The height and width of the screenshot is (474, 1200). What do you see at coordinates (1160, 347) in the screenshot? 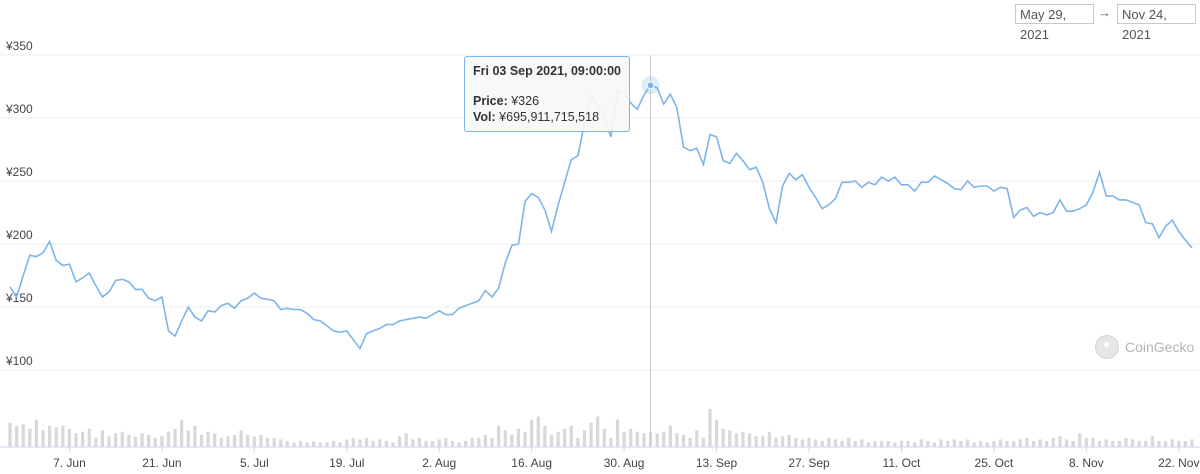
I see `watermark-text: CoinGecko` at bounding box center [1160, 347].